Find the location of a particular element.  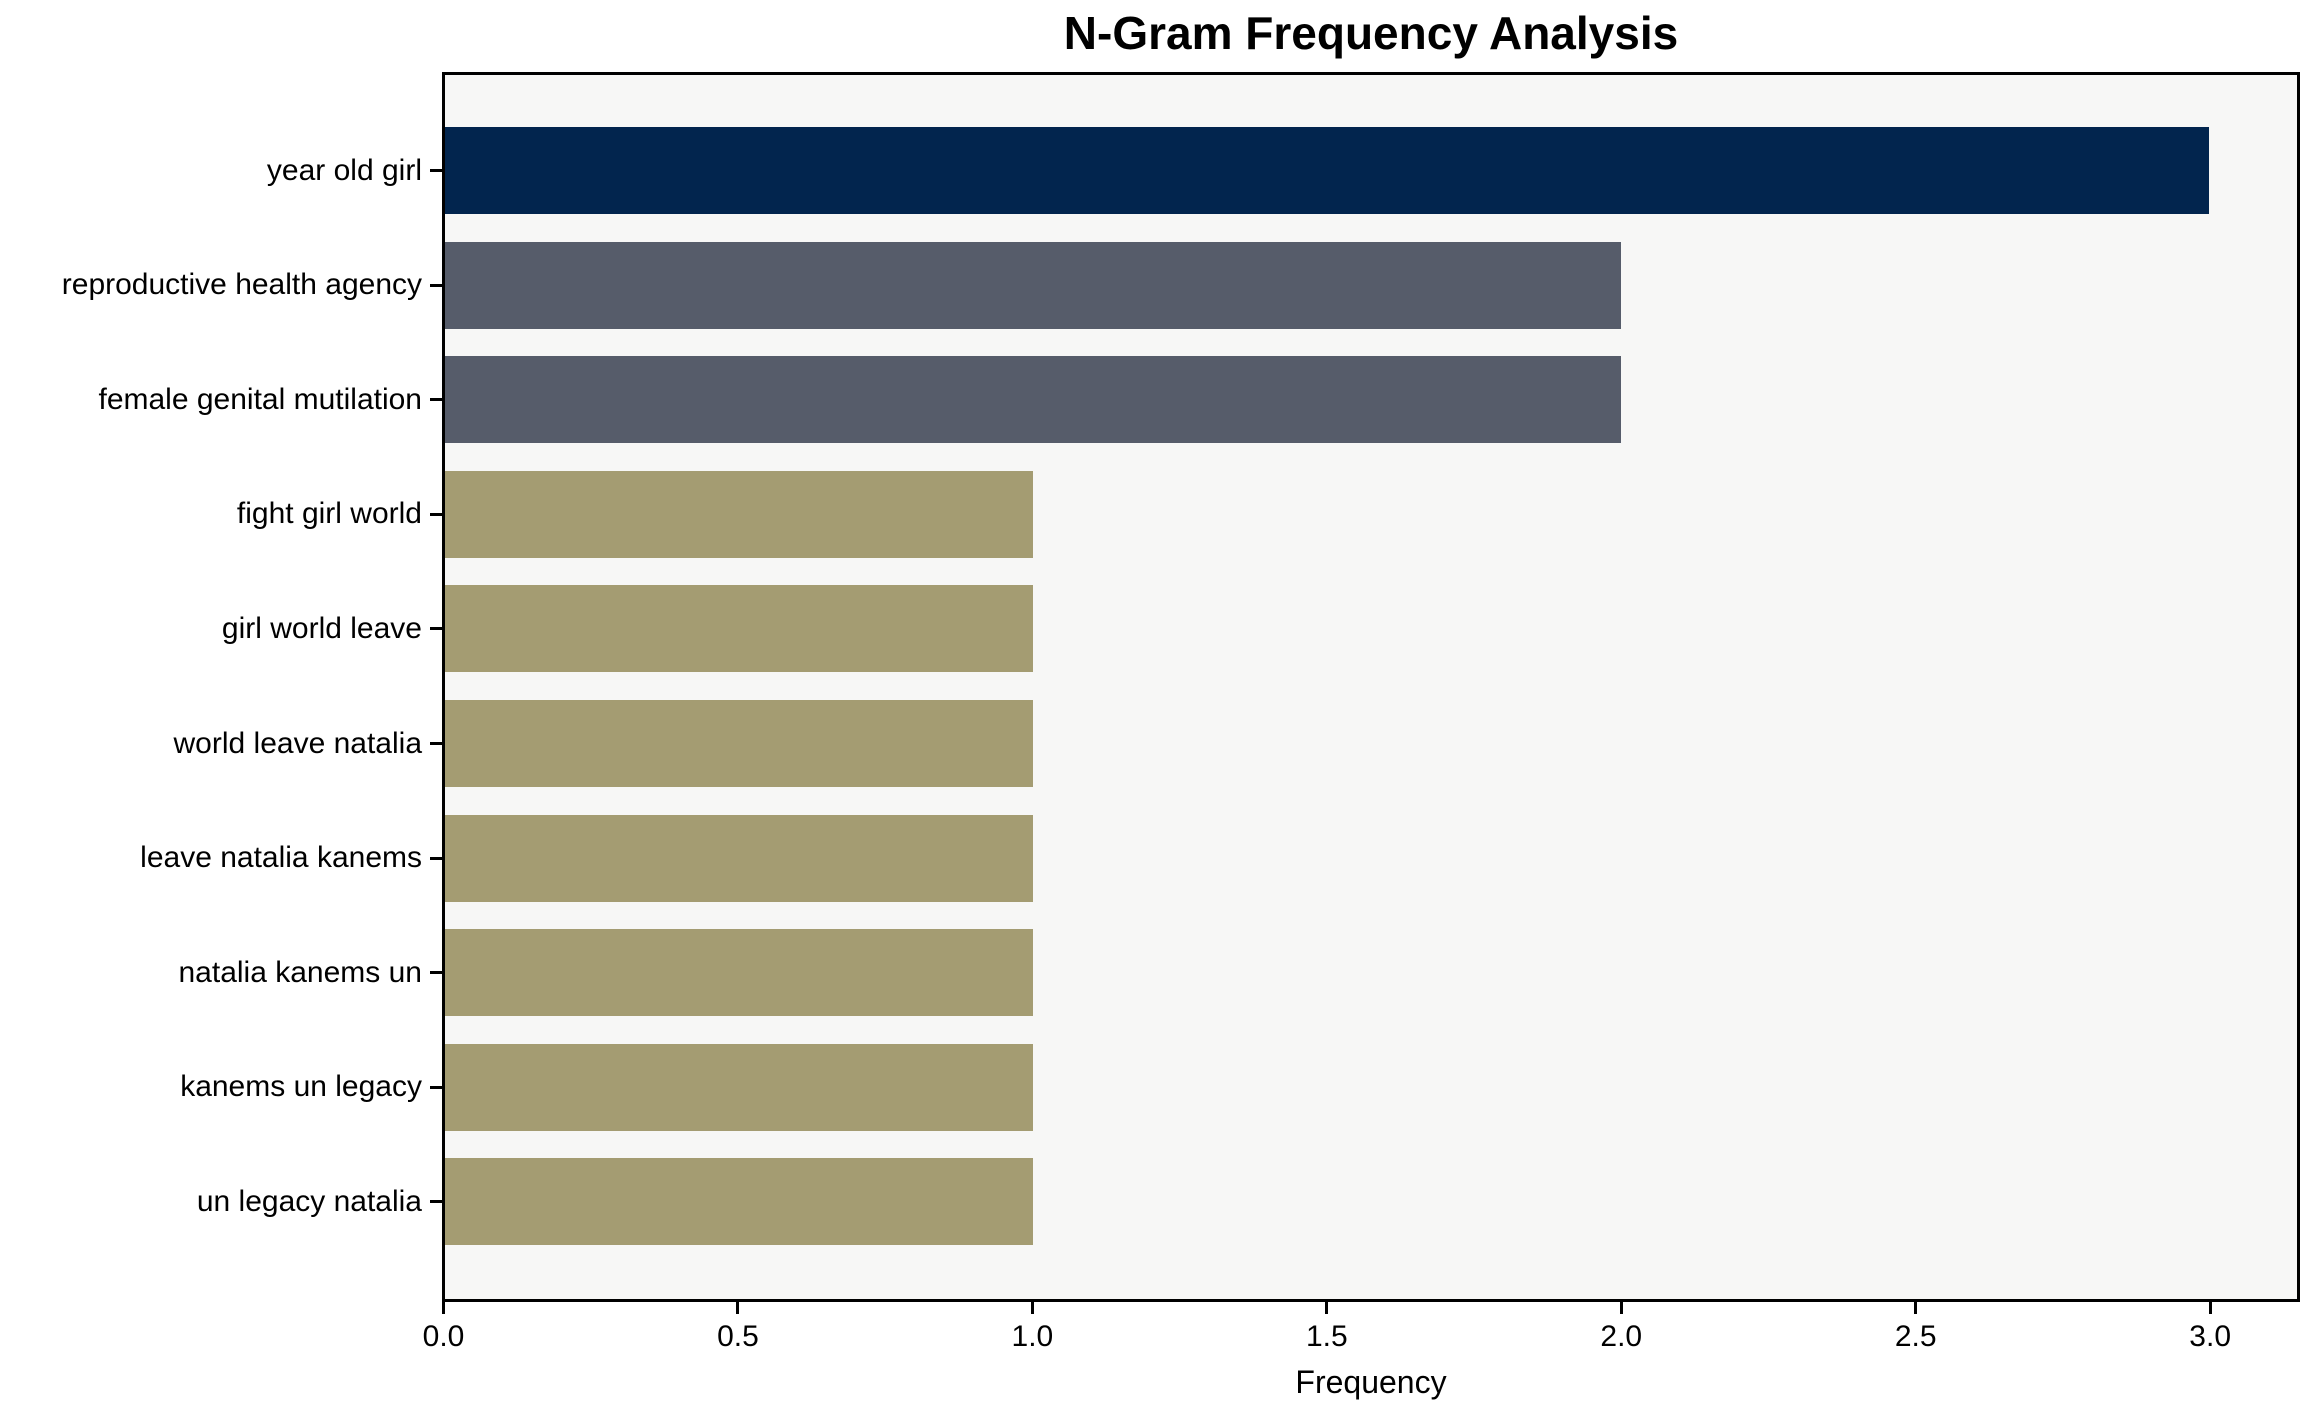

y-tick-label: un legacy natalia is located at coordinates (309, 1201).